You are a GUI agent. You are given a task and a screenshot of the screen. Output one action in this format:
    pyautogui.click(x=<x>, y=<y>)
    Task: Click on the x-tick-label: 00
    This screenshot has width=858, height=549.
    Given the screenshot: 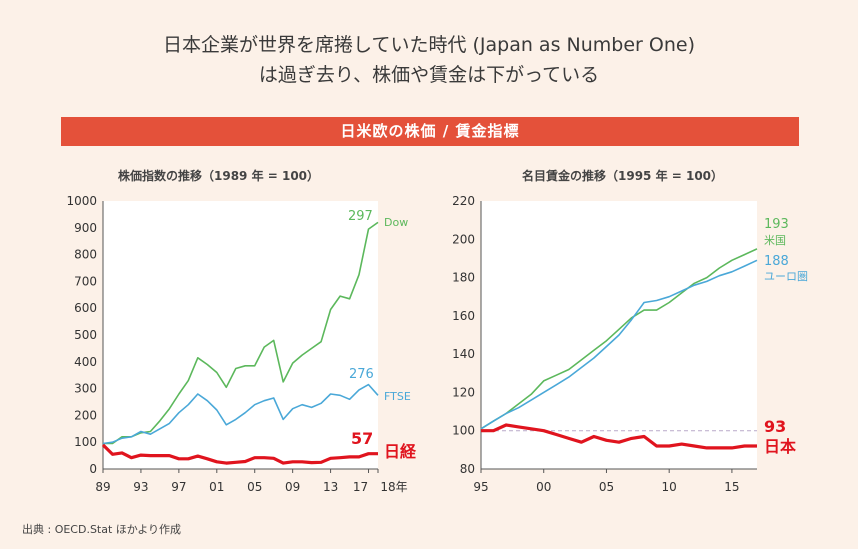 What is the action you would take?
    pyautogui.click(x=543, y=487)
    